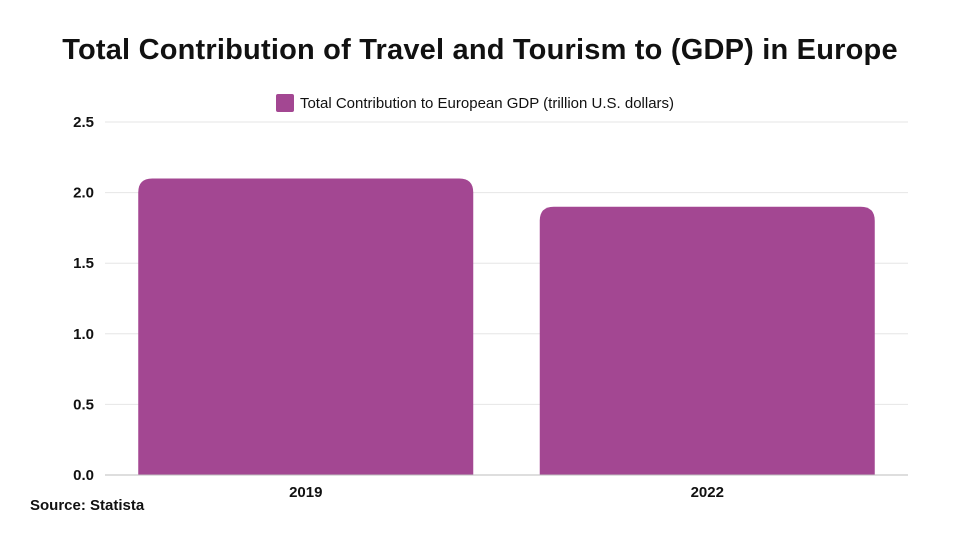 The image size is (960, 545). I want to click on y-tick-label: 0.0, so click(83, 475).